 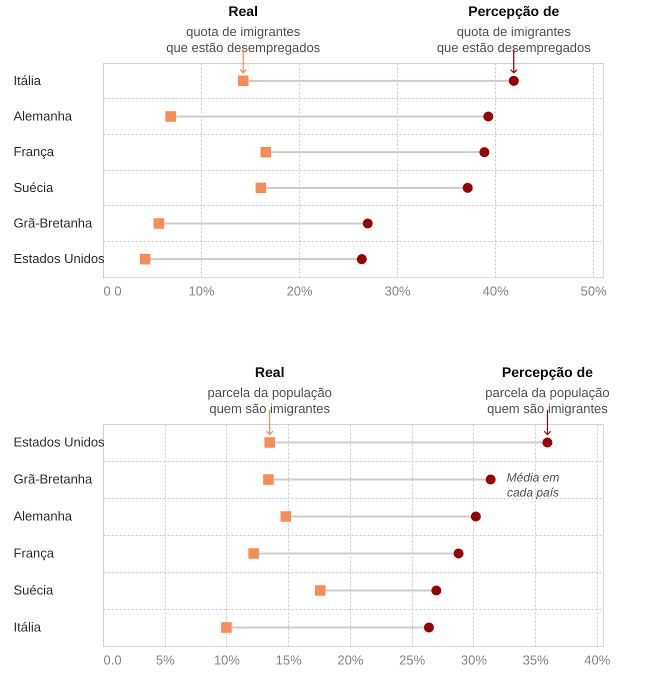 What do you see at coordinates (533, 485) in the screenshot?
I see `annotation: Média em cada país` at bounding box center [533, 485].